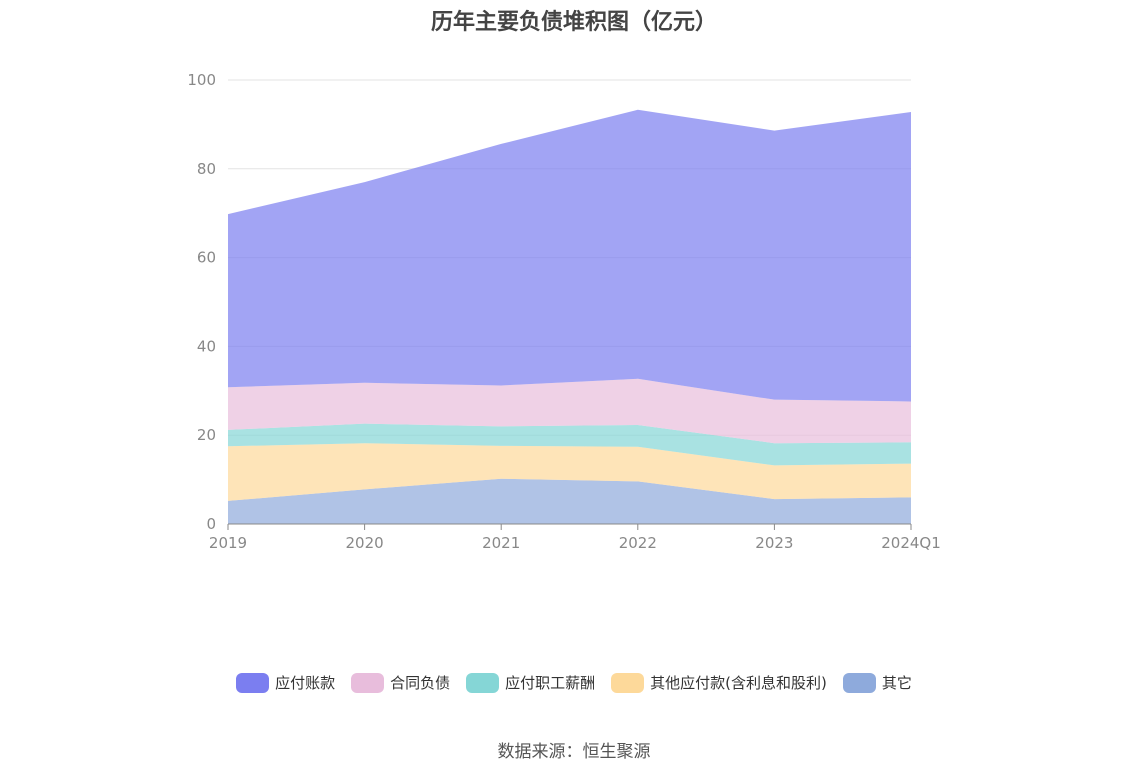  I want to click on x-tick-label: 2019, so click(228, 543).